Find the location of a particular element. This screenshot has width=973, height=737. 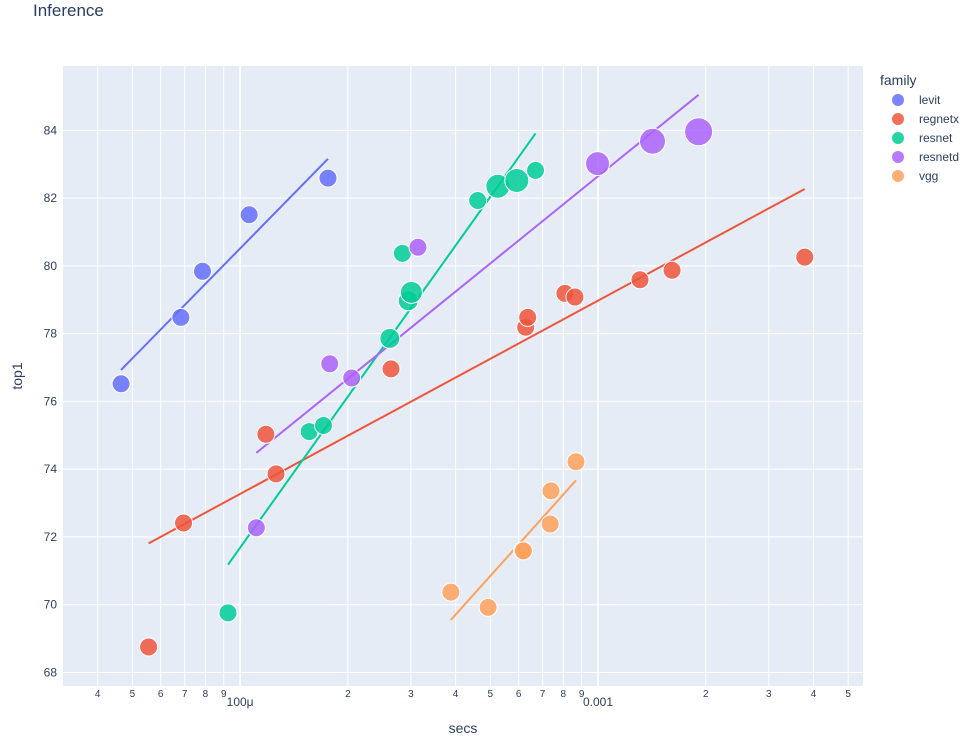

legend-label-resnetd: resnetd is located at coordinates (939, 157).